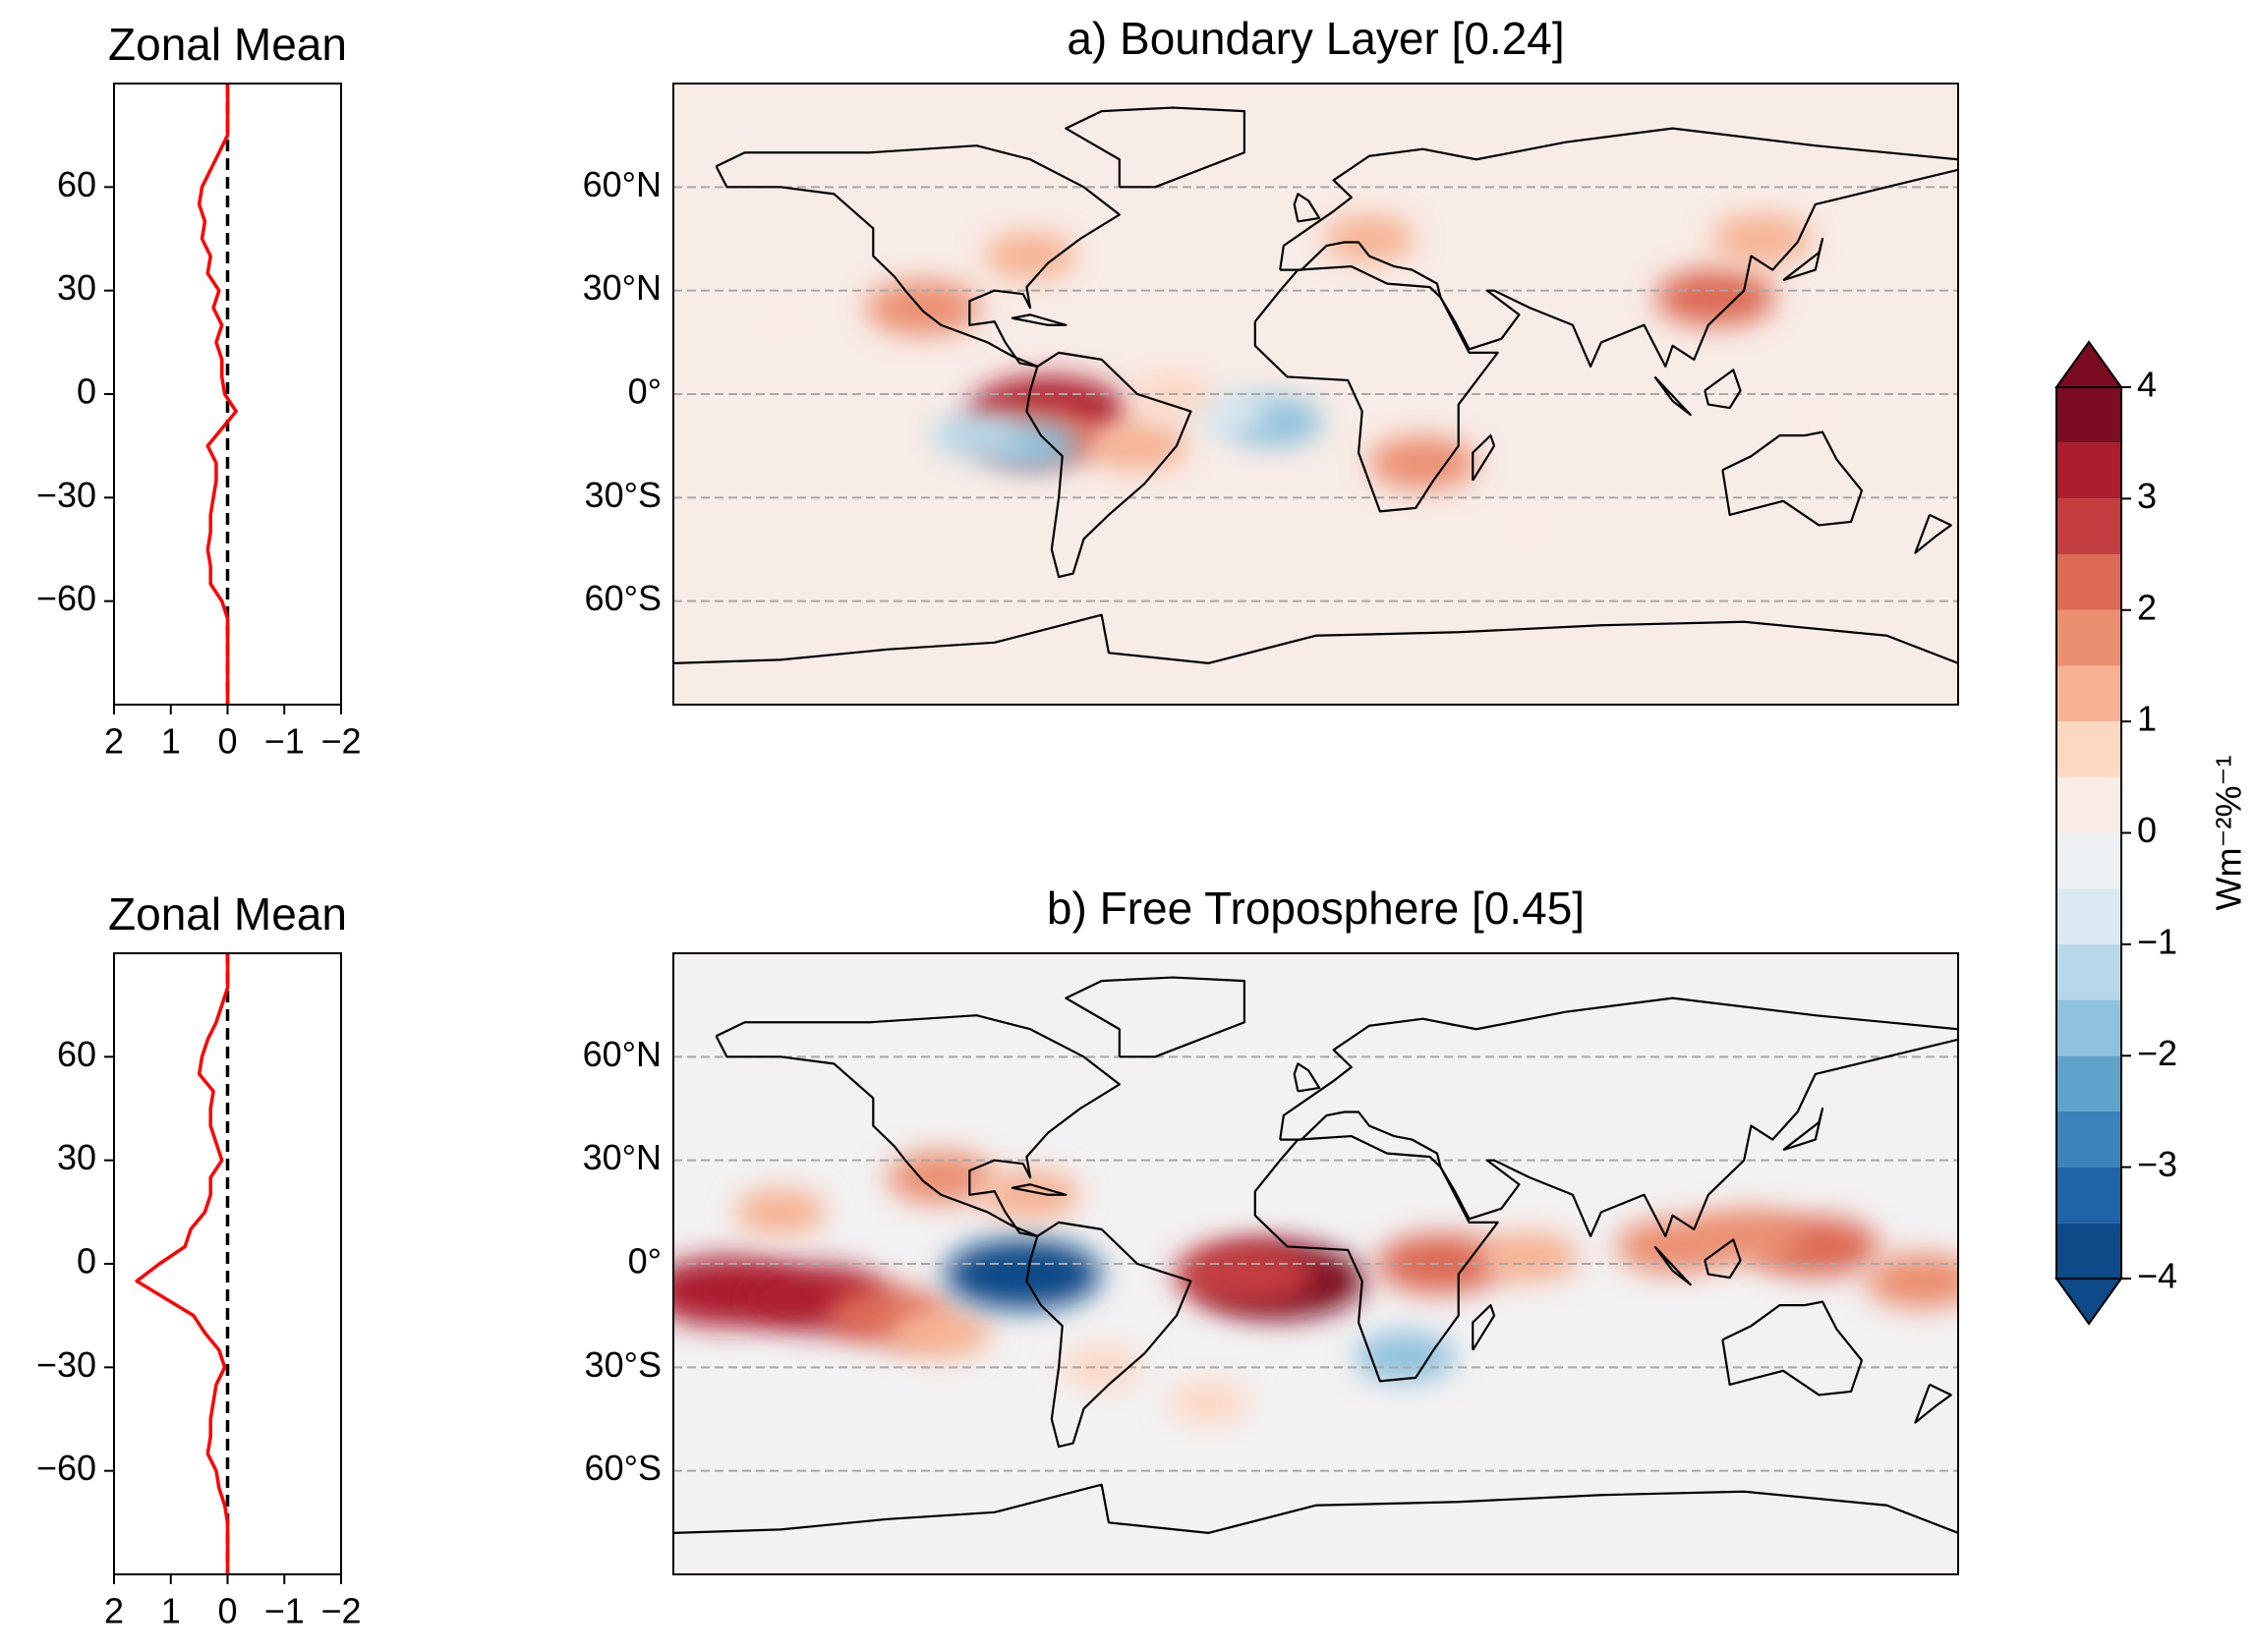 The width and height of the screenshot is (2255, 1652). What do you see at coordinates (2147, 830) in the screenshot?
I see `colorbar-tick-label: 0` at bounding box center [2147, 830].